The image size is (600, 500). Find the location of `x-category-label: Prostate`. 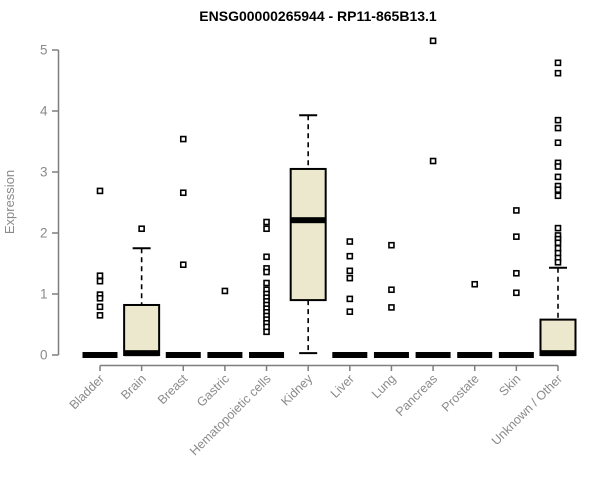

x-category-label: Prostate is located at coordinates (460, 393).